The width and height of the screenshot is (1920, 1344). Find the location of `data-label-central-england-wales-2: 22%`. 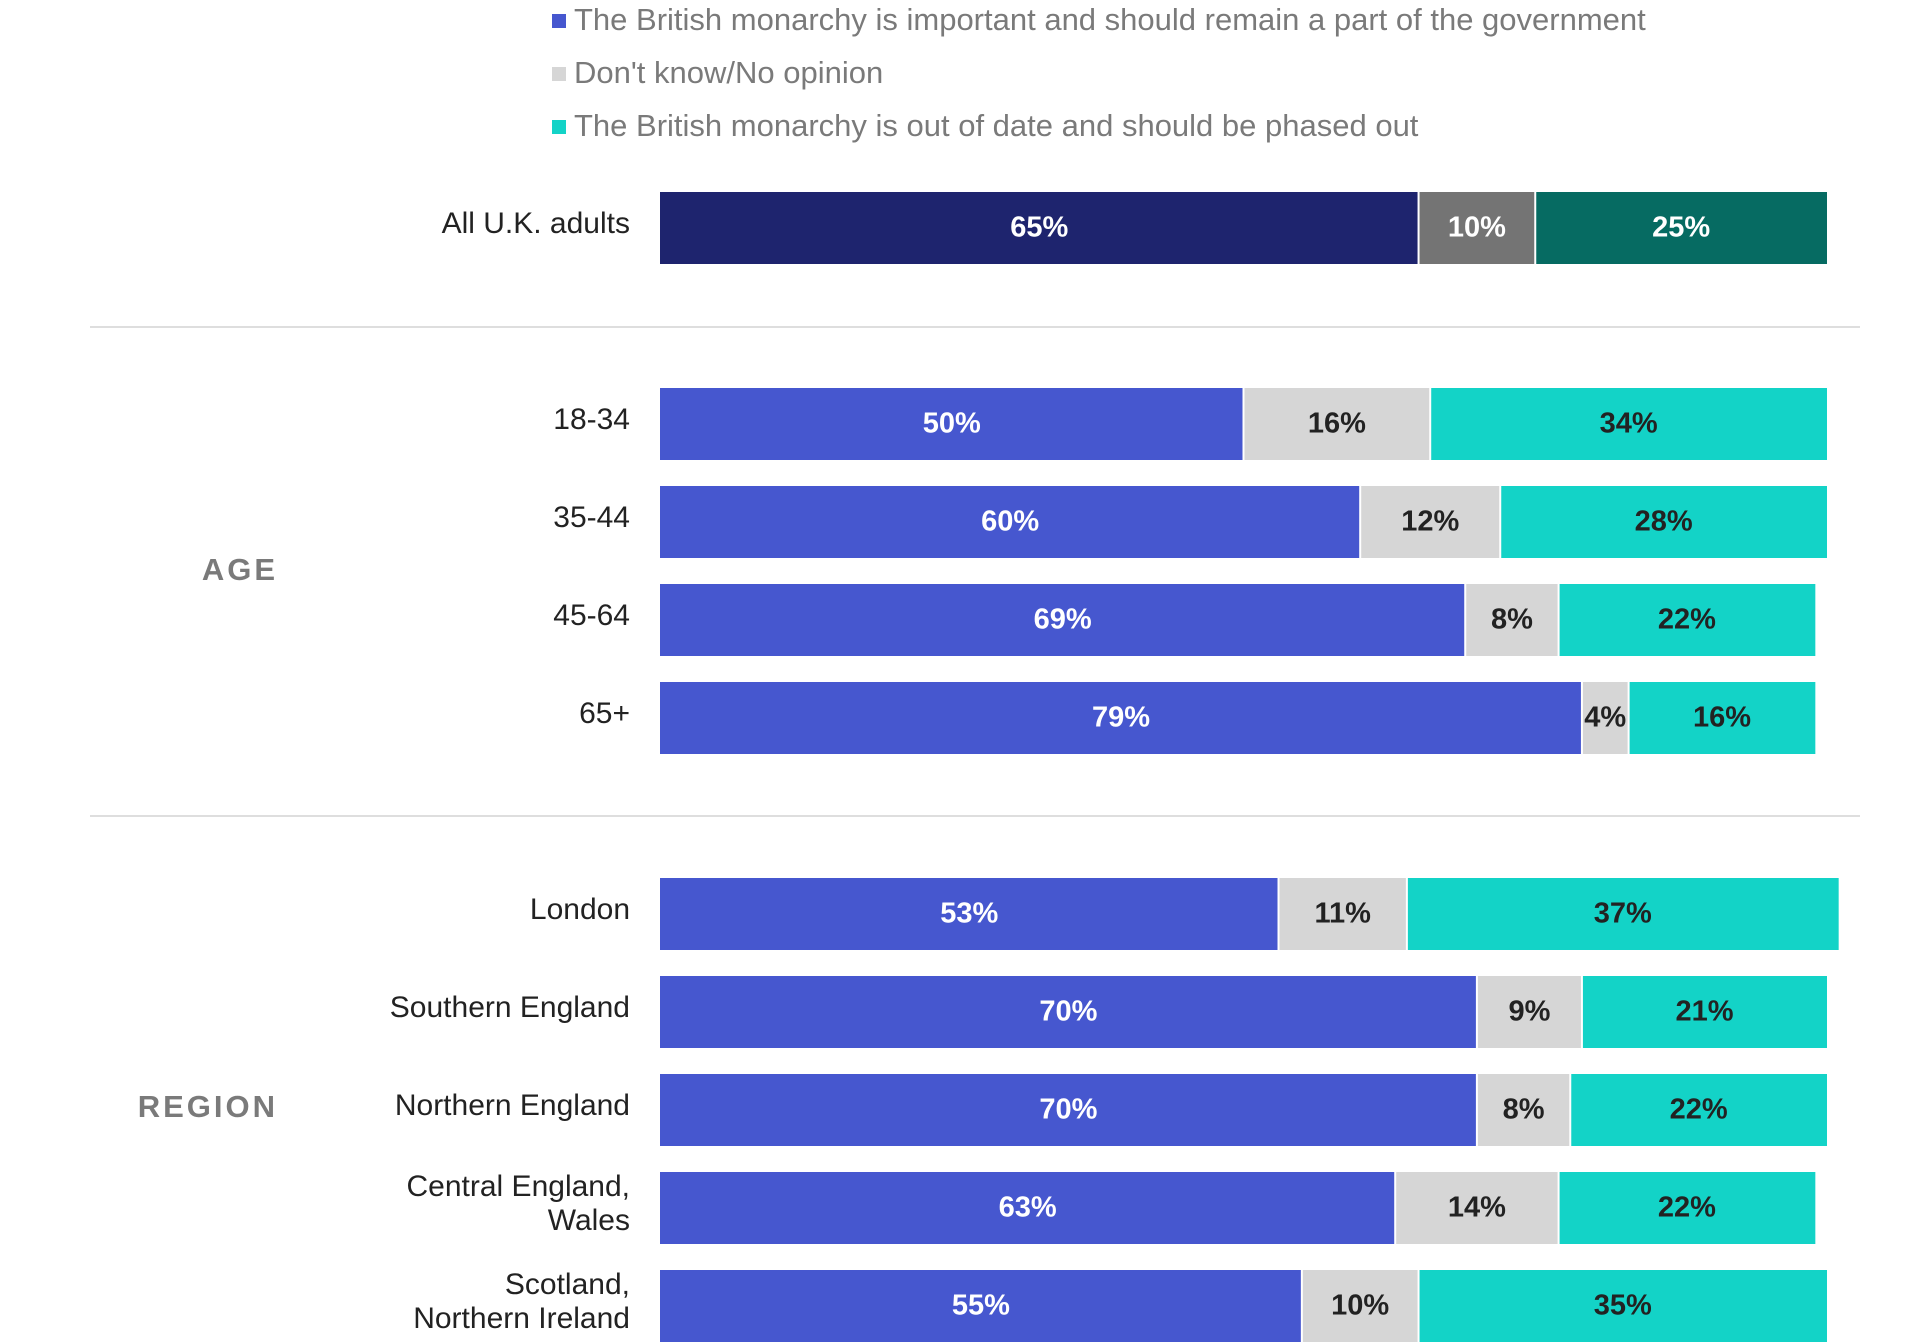

data-label-central-england-wales-2: 22% is located at coordinates (1687, 1208).